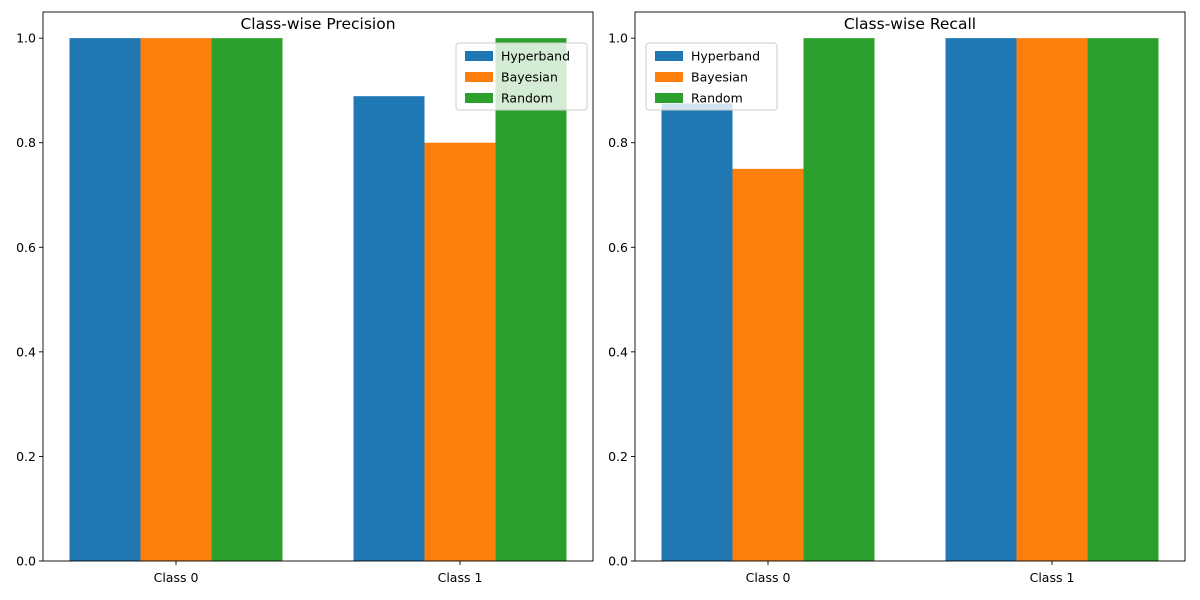 This screenshot has height=600, width=1200. Describe the element at coordinates (618, 247) in the screenshot. I see `recall-y-tick-label-3: 0.6` at that location.